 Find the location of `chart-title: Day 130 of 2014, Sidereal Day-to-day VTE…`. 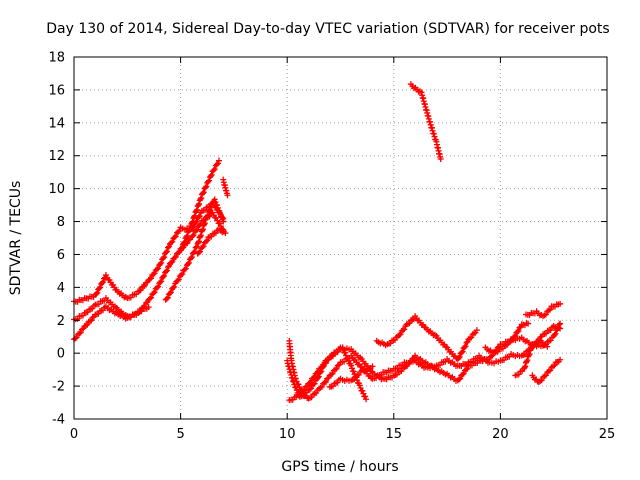

chart-title: Day 130 of 2014, Sidereal Day-to-day VTE… is located at coordinates (327, 29).